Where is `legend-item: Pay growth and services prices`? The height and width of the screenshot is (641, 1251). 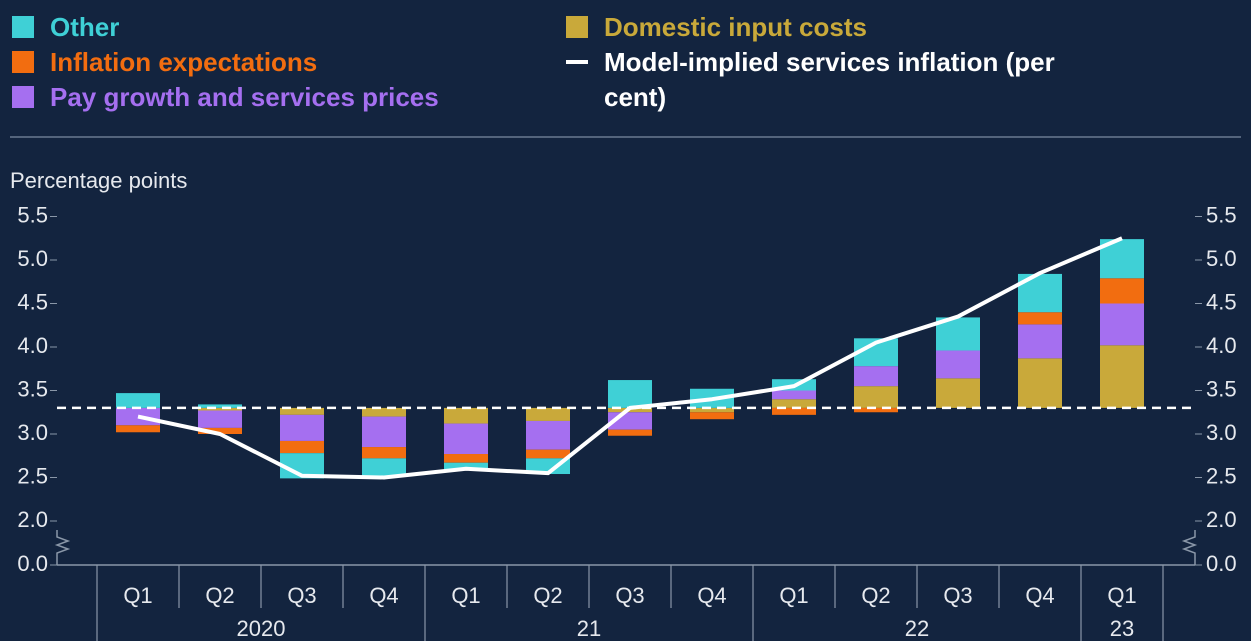
legend-item: Pay growth and services prices is located at coordinates (225, 97).